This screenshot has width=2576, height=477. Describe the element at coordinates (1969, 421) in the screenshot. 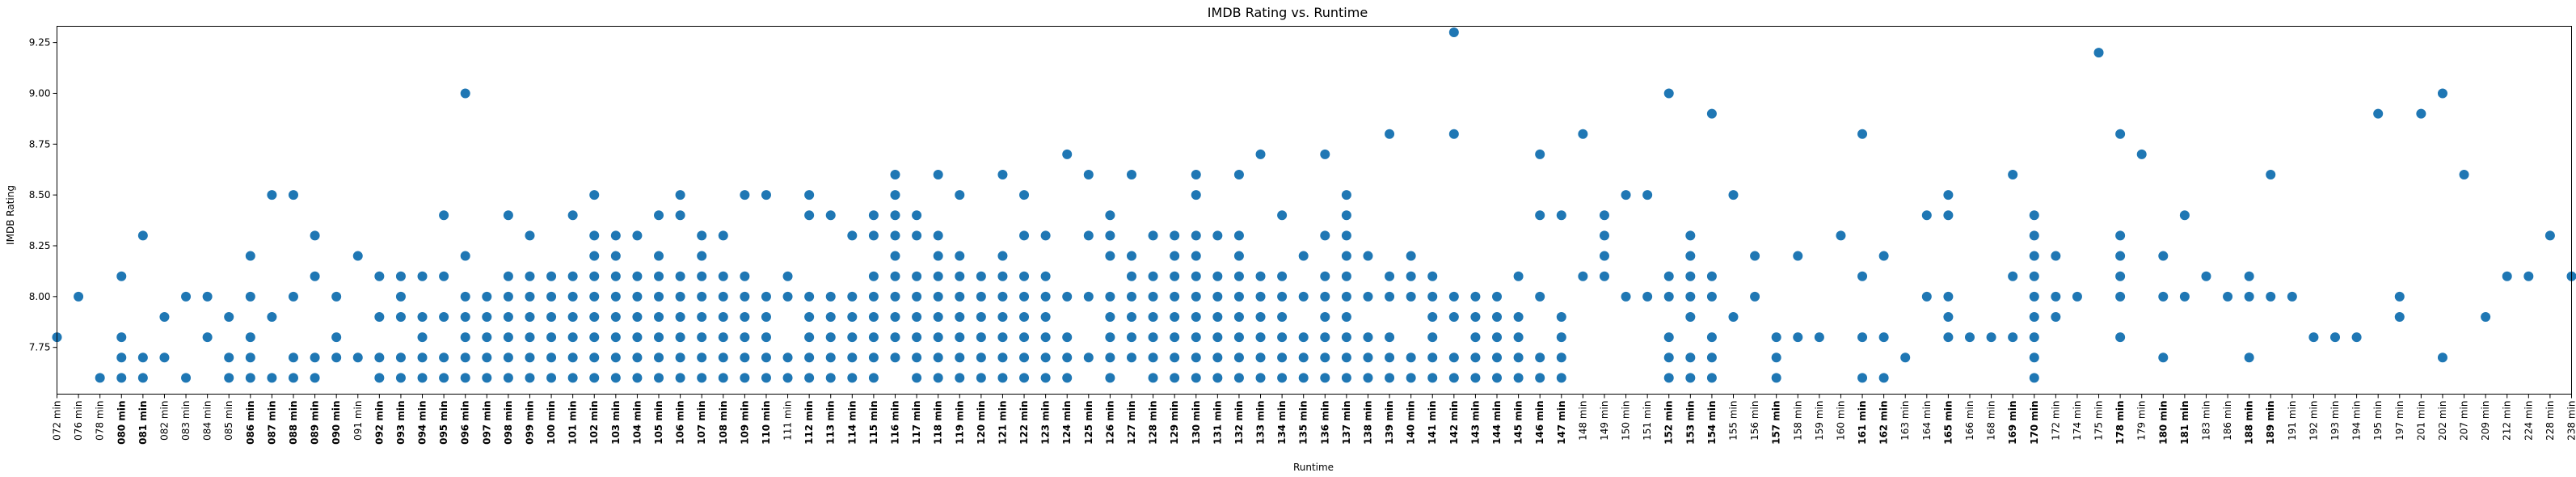

I see `x-tick-label: 166 min` at that location.